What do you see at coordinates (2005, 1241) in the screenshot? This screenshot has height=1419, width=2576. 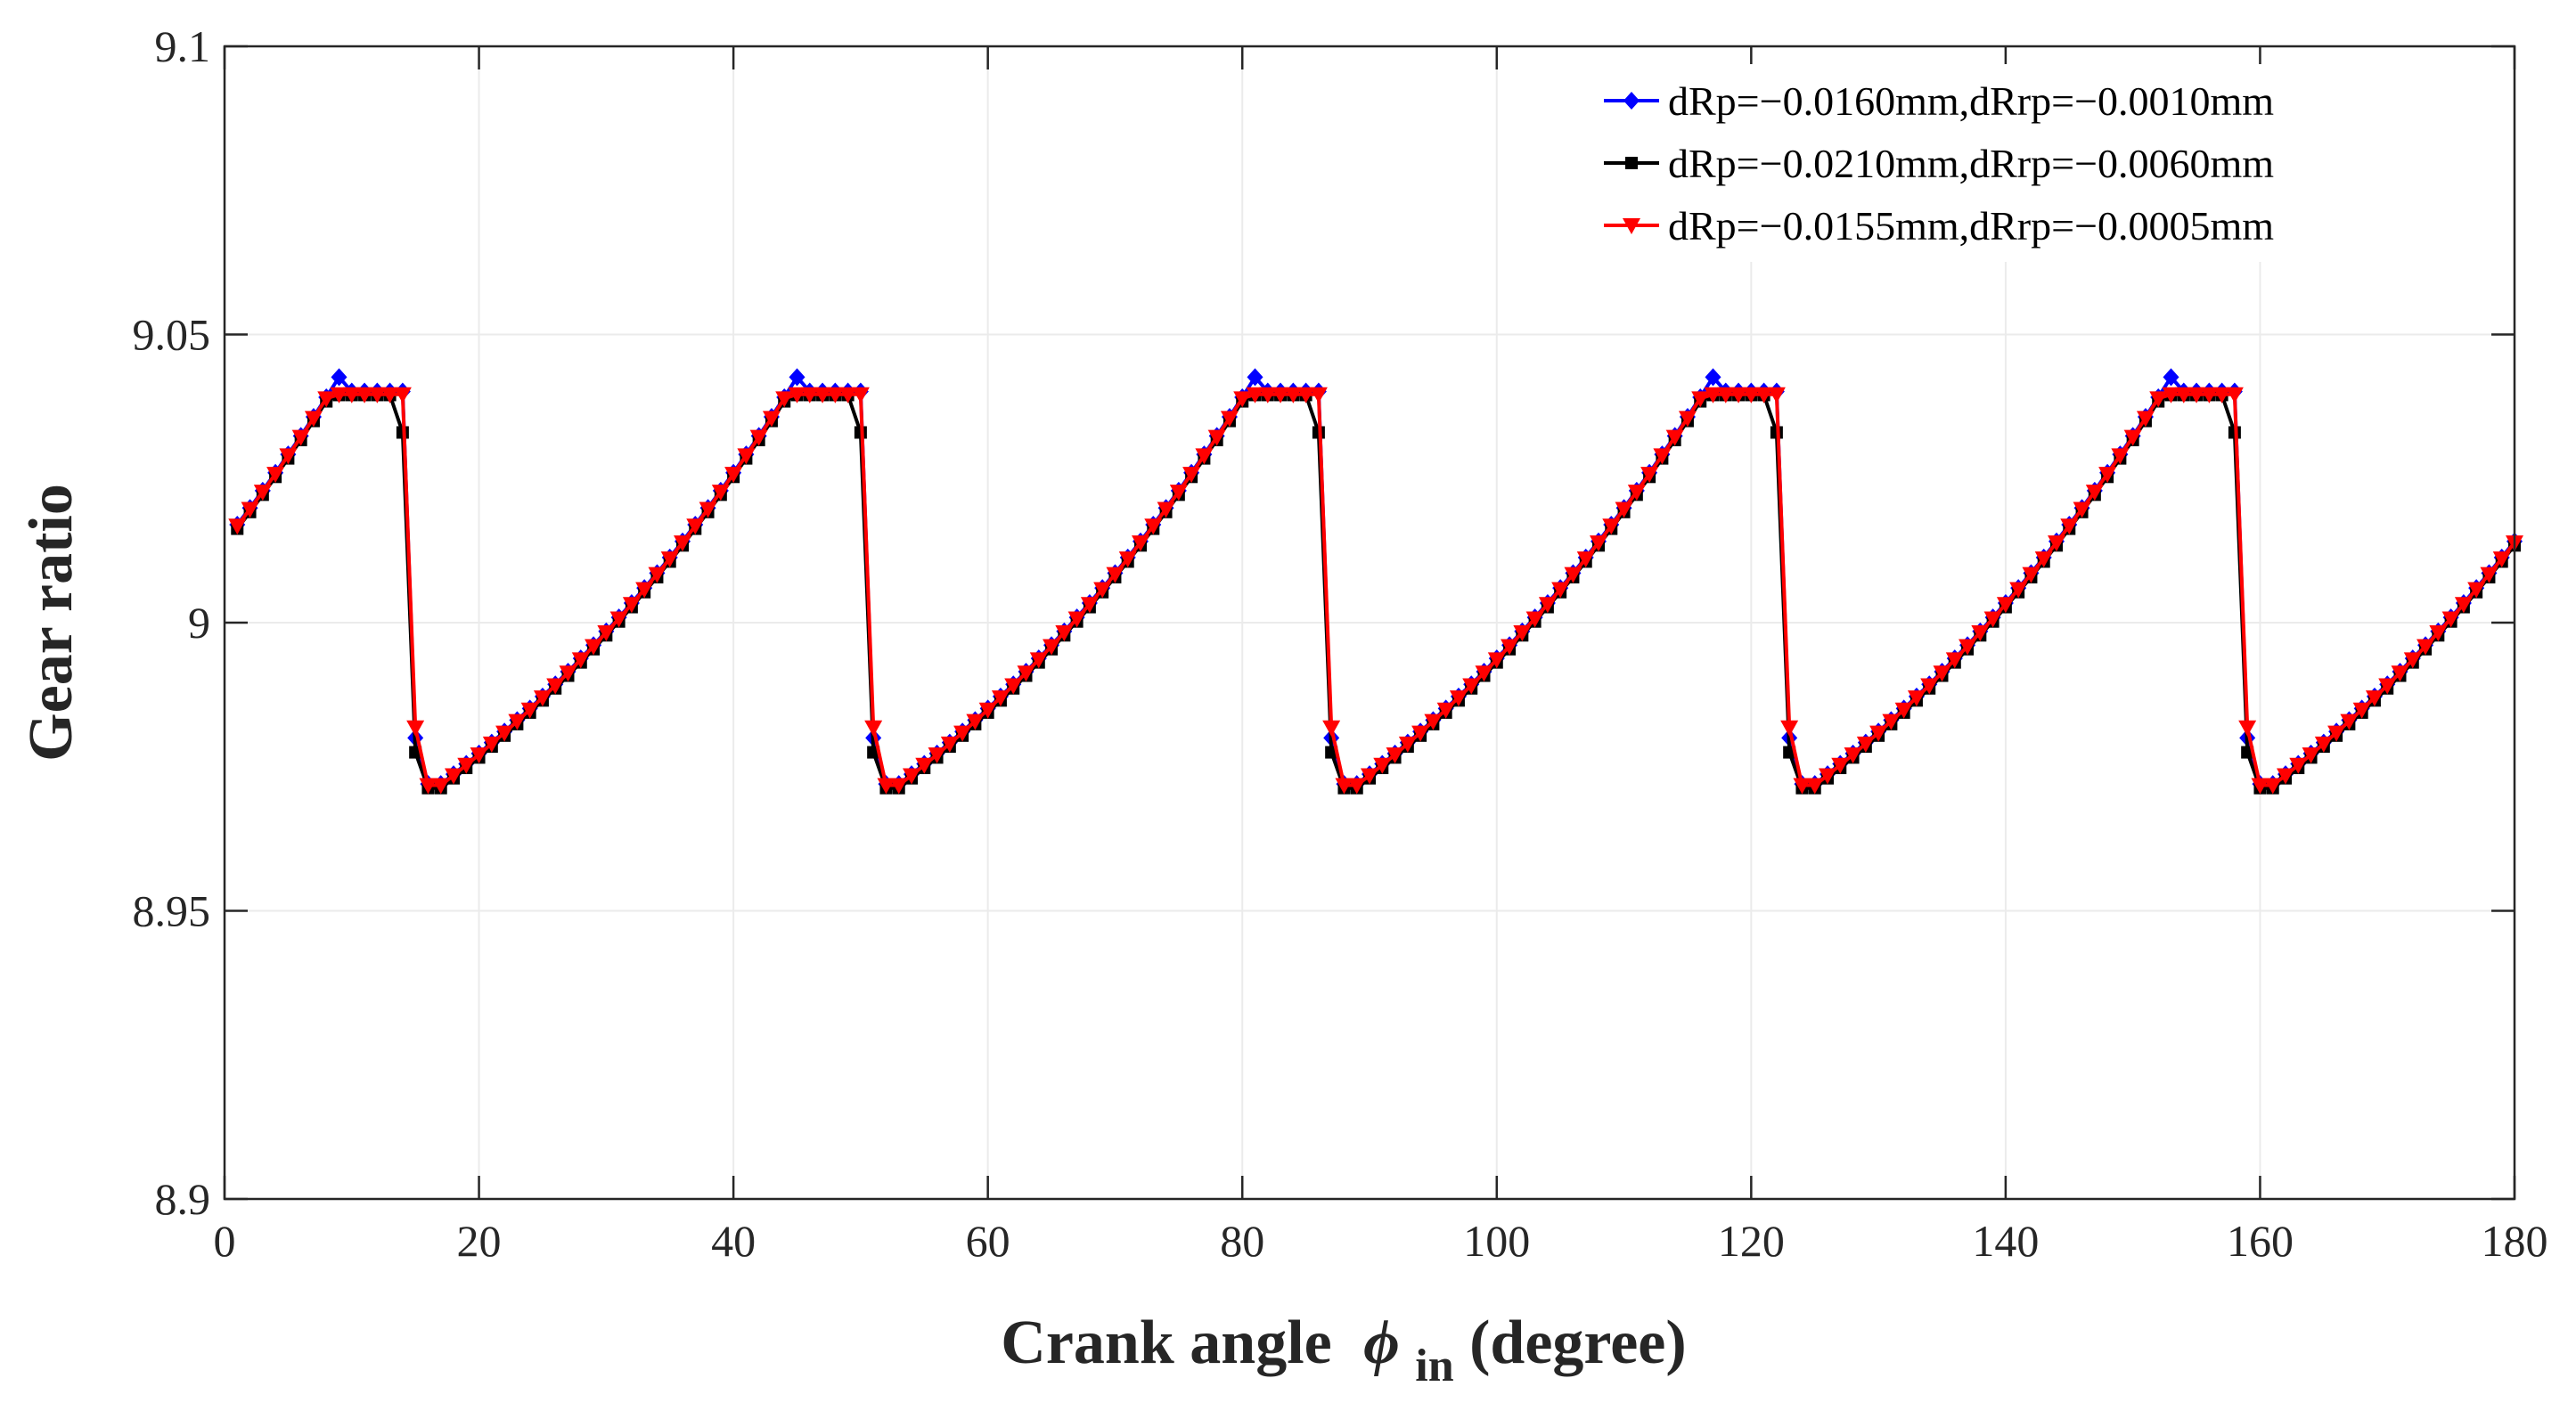 I see `x-tick-label: 140` at bounding box center [2005, 1241].